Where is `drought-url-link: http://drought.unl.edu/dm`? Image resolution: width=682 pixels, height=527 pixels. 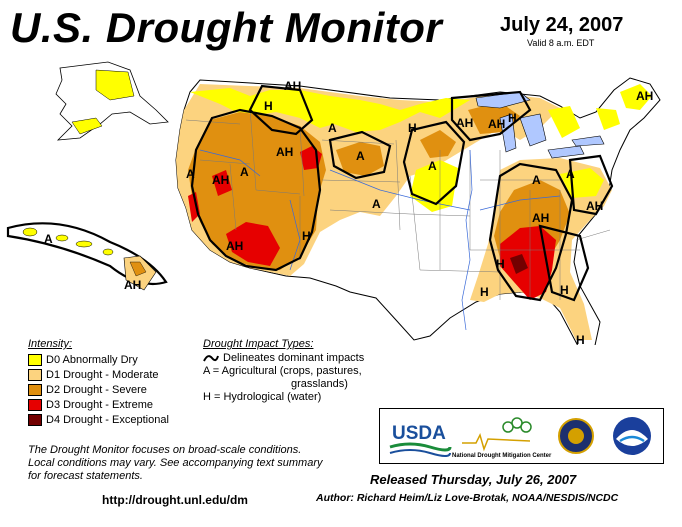
drought-url-link: http://drought.unl.edu/dm is located at coordinates (175, 500).